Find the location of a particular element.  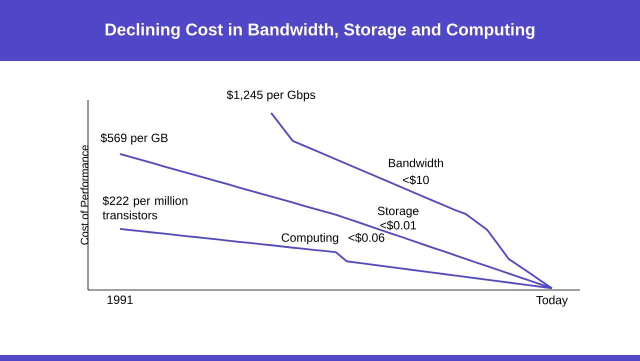

annotation: <$0.01 is located at coordinates (398, 225).